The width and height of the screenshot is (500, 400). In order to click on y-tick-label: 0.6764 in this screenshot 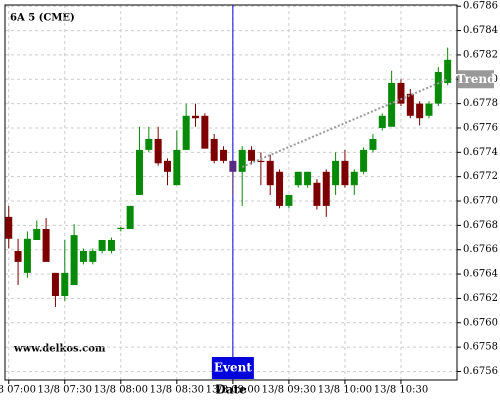, I will do `click(480, 274)`.